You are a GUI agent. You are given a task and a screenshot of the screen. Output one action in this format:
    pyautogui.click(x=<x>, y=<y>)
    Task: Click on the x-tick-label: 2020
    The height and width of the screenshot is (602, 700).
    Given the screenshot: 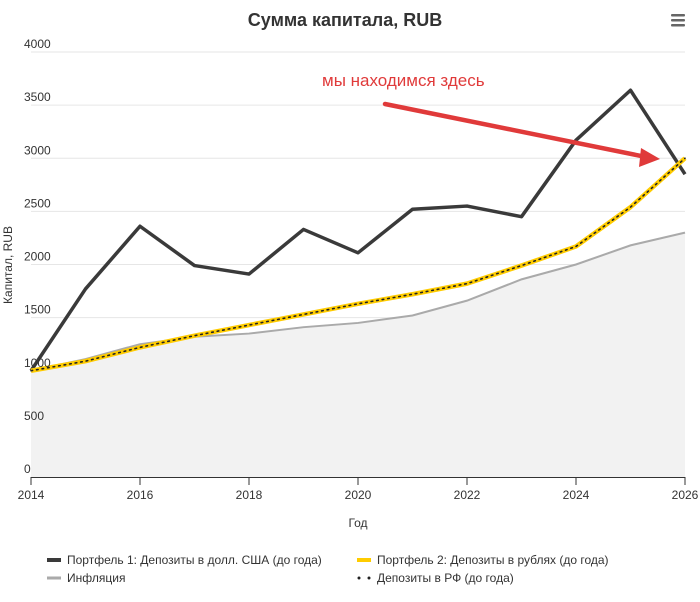 What is the action you would take?
    pyautogui.click(x=358, y=495)
    